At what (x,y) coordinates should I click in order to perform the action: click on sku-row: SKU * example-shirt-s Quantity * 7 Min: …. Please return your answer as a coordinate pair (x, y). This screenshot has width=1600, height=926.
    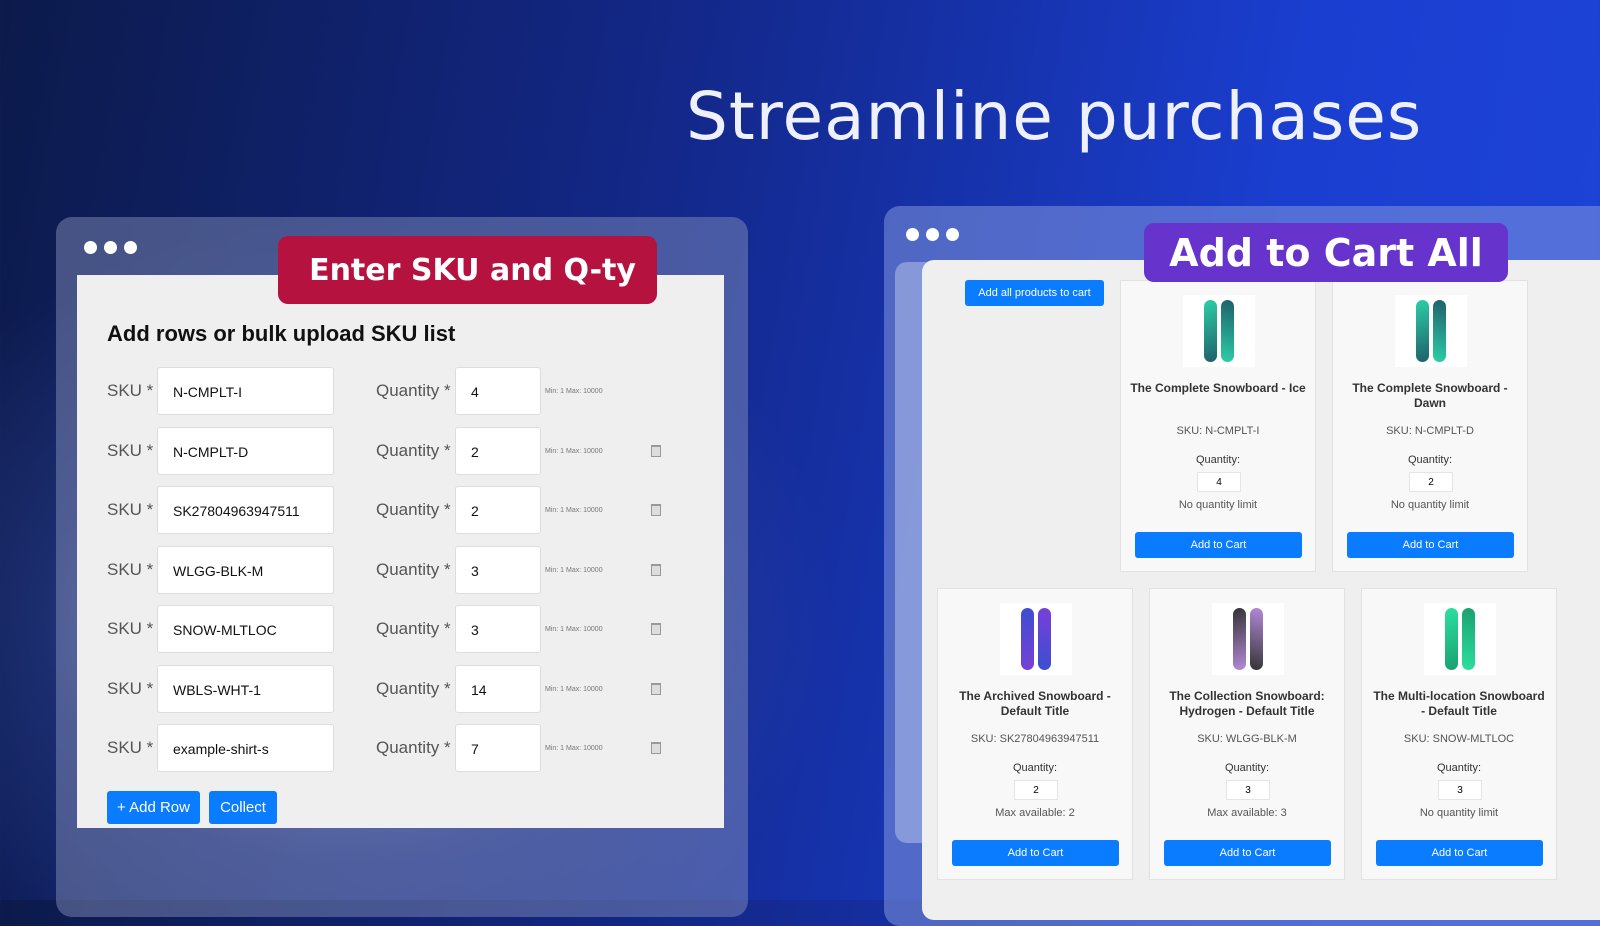
    Looking at the image, I should click on (397, 748).